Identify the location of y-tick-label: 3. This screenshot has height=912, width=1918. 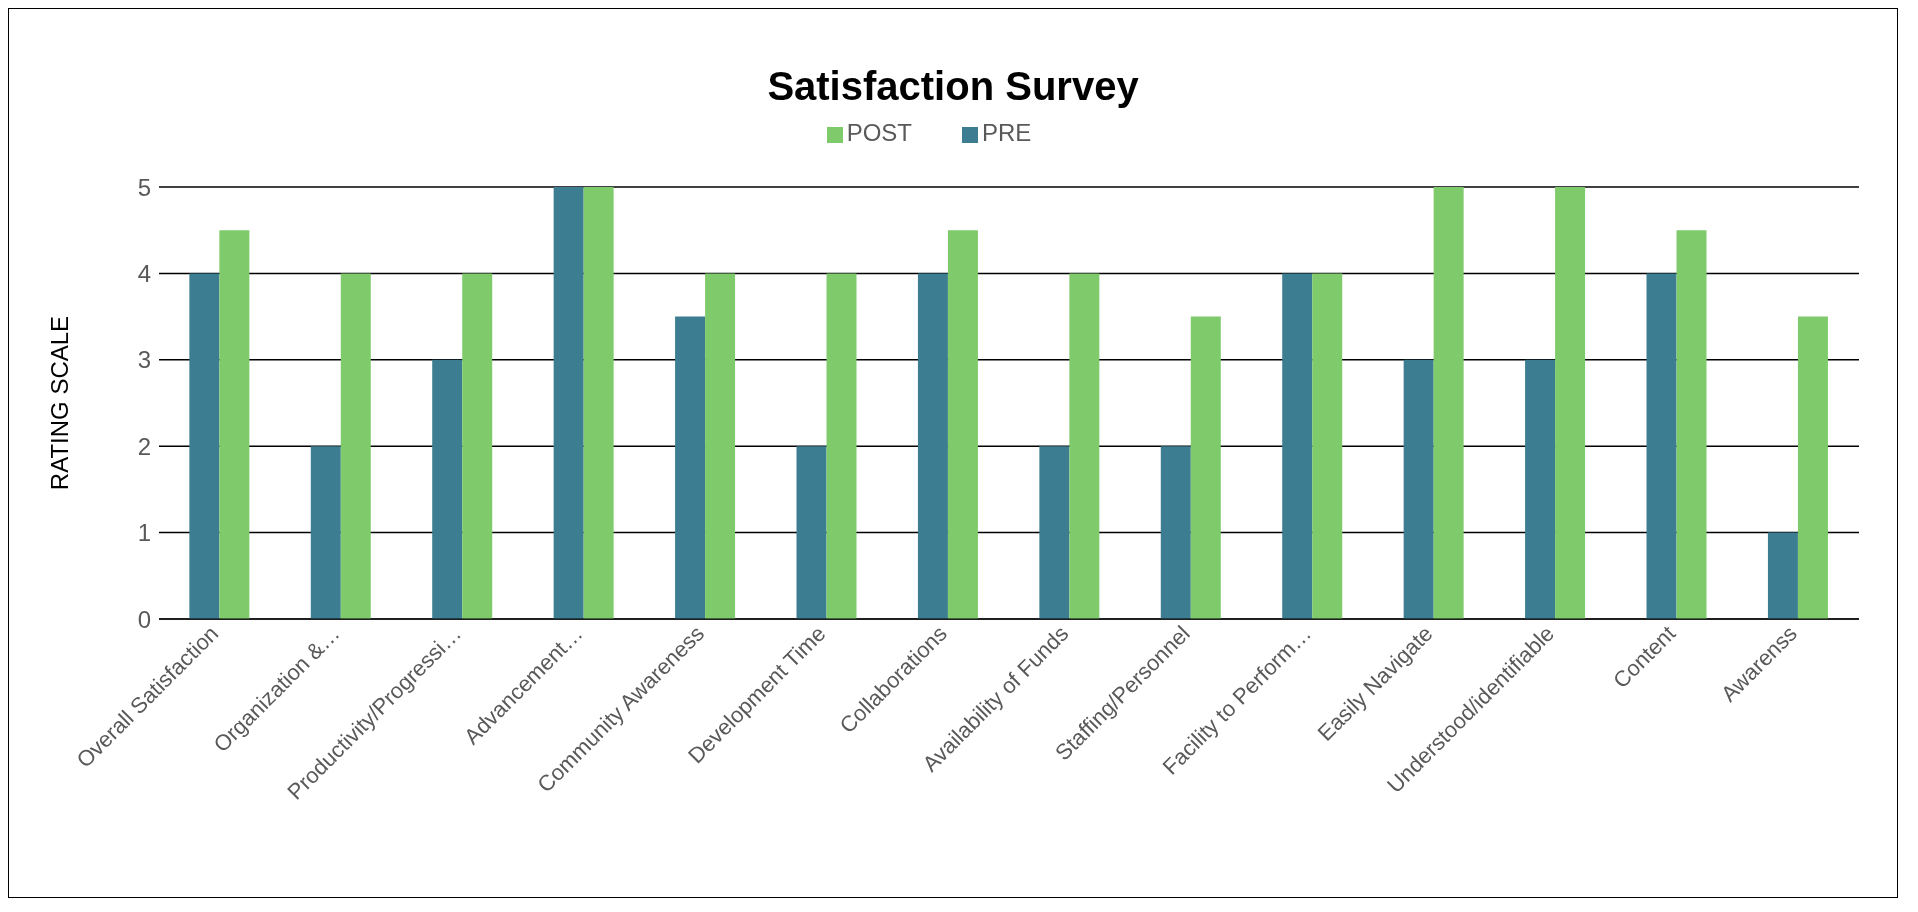
(144, 360).